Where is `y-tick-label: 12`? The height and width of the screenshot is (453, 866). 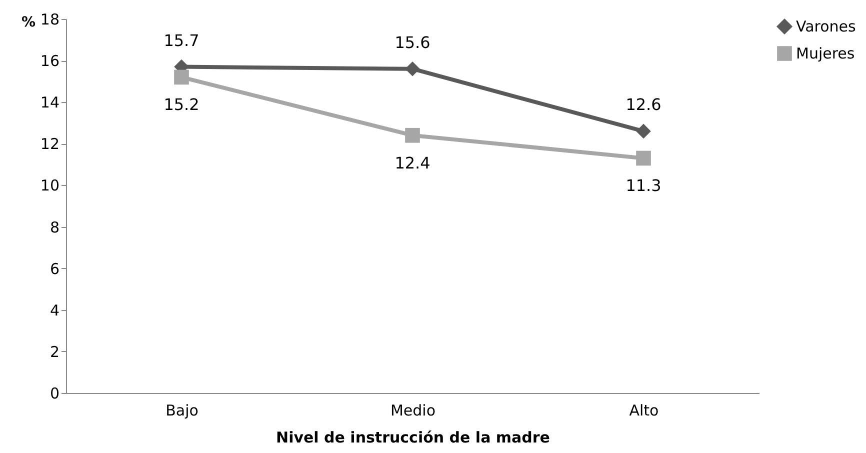 y-tick-label: 12 is located at coordinates (50, 144).